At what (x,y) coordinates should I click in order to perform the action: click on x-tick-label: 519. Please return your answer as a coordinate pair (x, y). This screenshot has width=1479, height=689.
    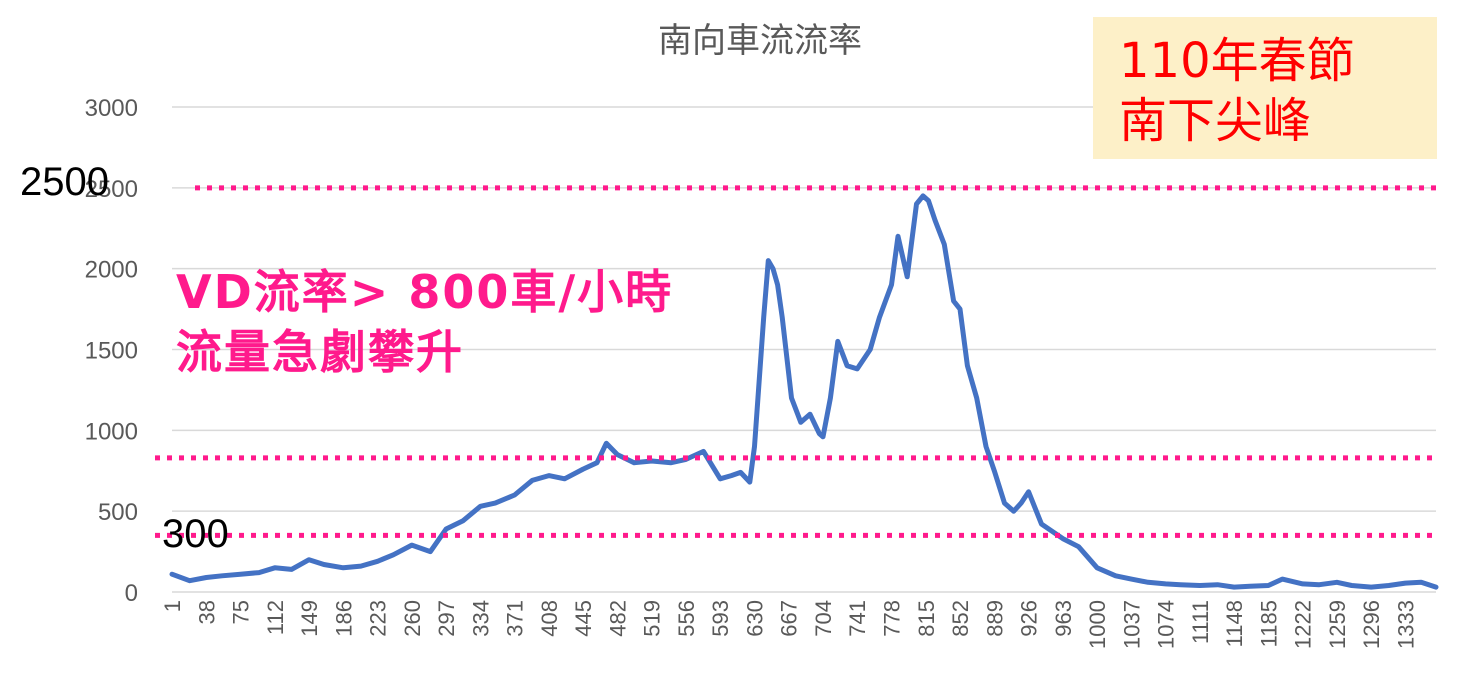
    Looking at the image, I should click on (652, 618).